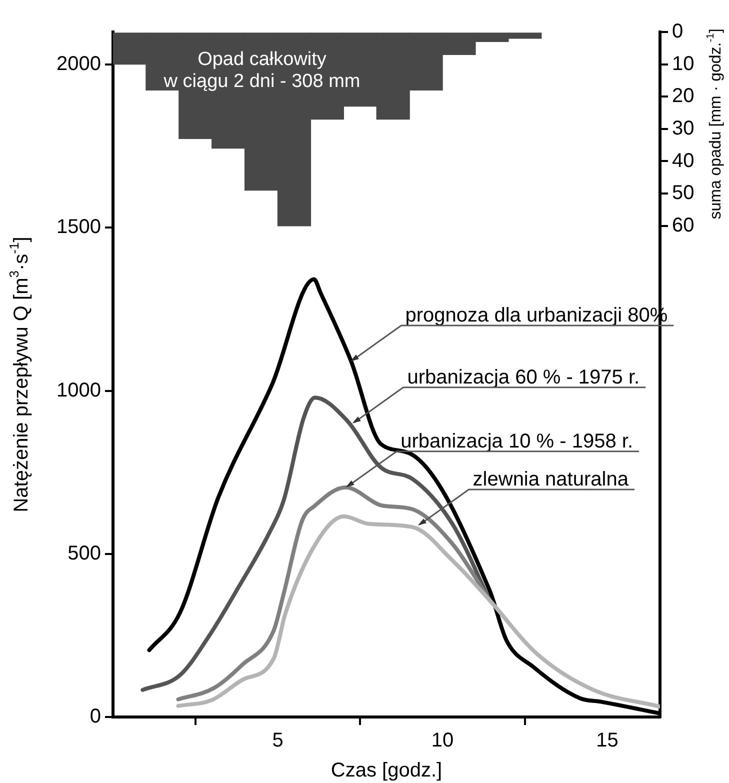 The image size is (729, 783). Describe the element at coordinates (19, 374) in the screenshot. I see `y-axis-title: Natężenie przepływu Q [m3·s-1]` at that location.